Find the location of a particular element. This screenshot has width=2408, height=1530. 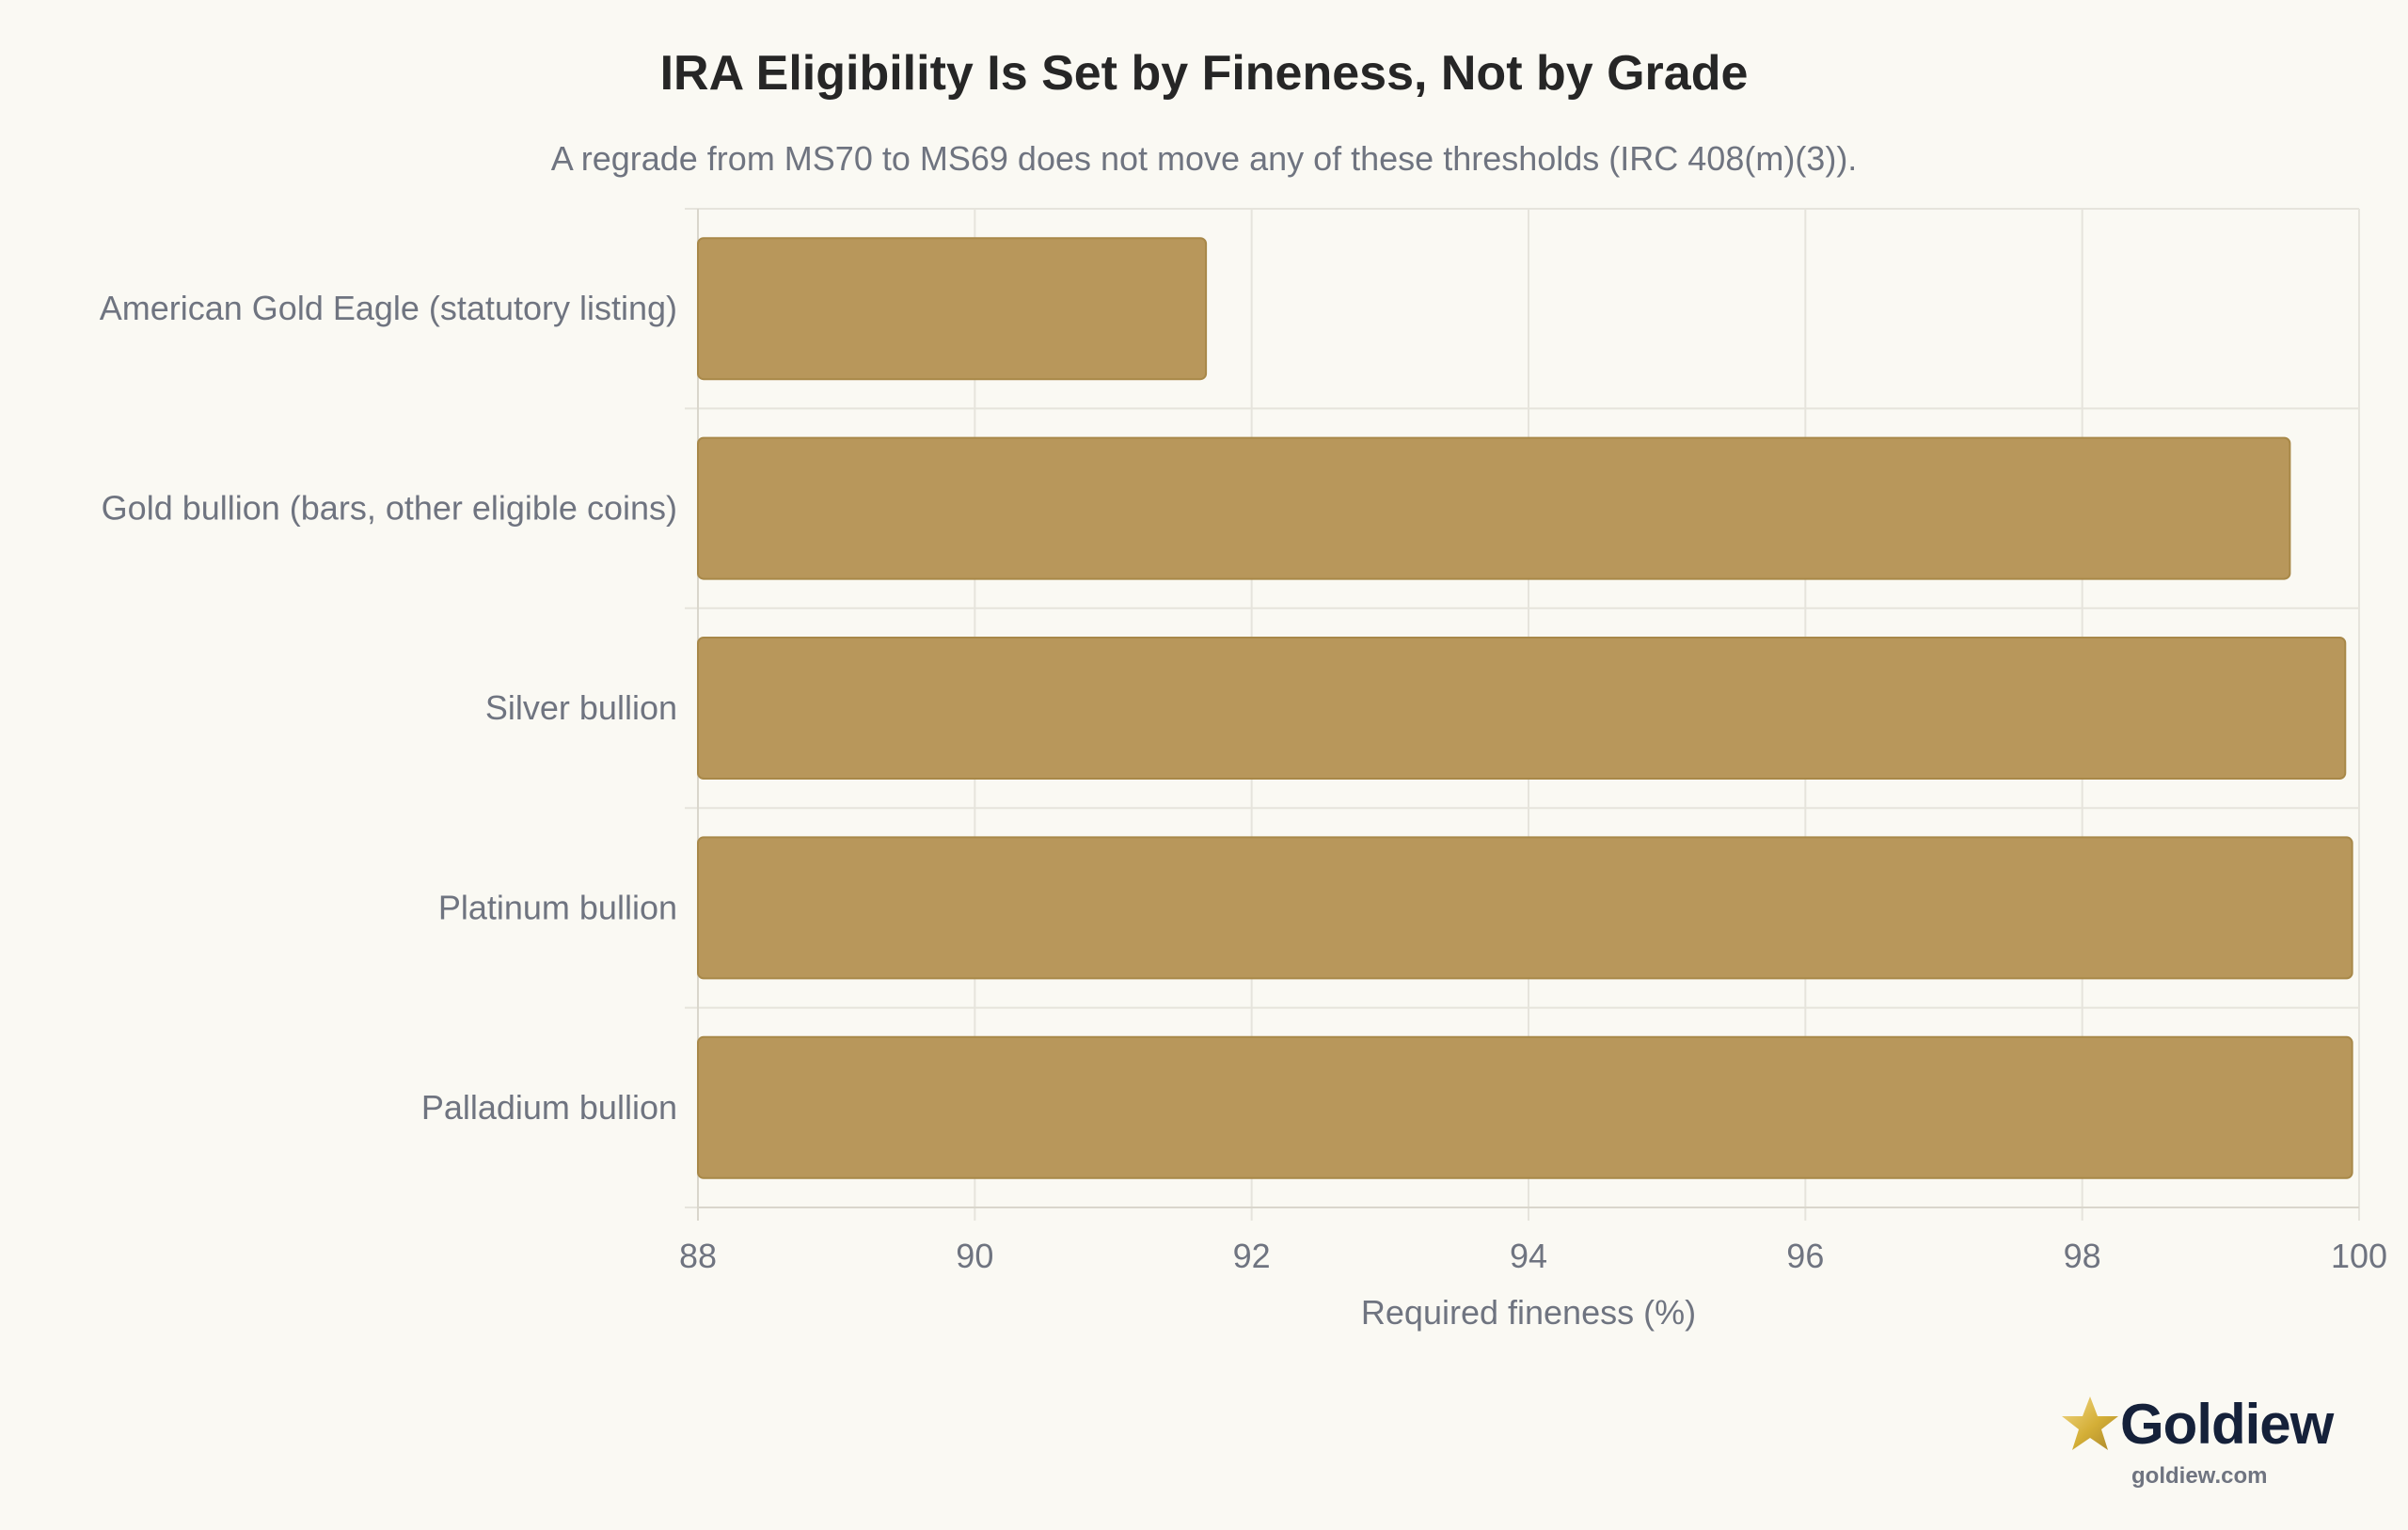

x-tick-label: 98 is located at coordinates (2082, 1256).